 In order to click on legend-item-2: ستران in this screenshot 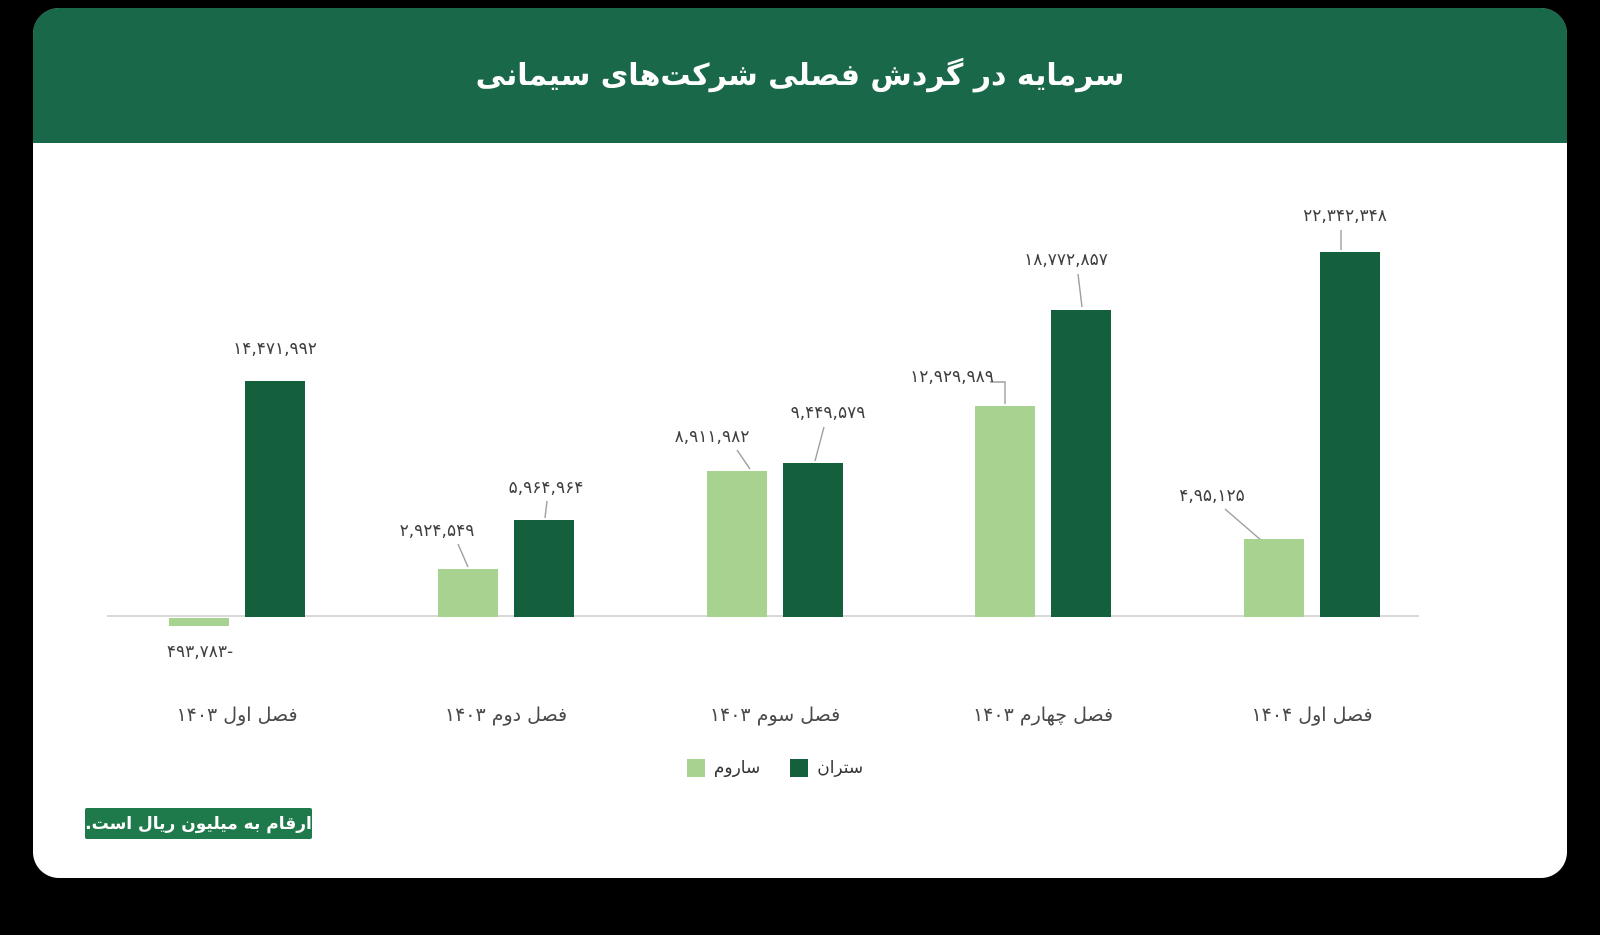, I will do `click(826, 768)`.